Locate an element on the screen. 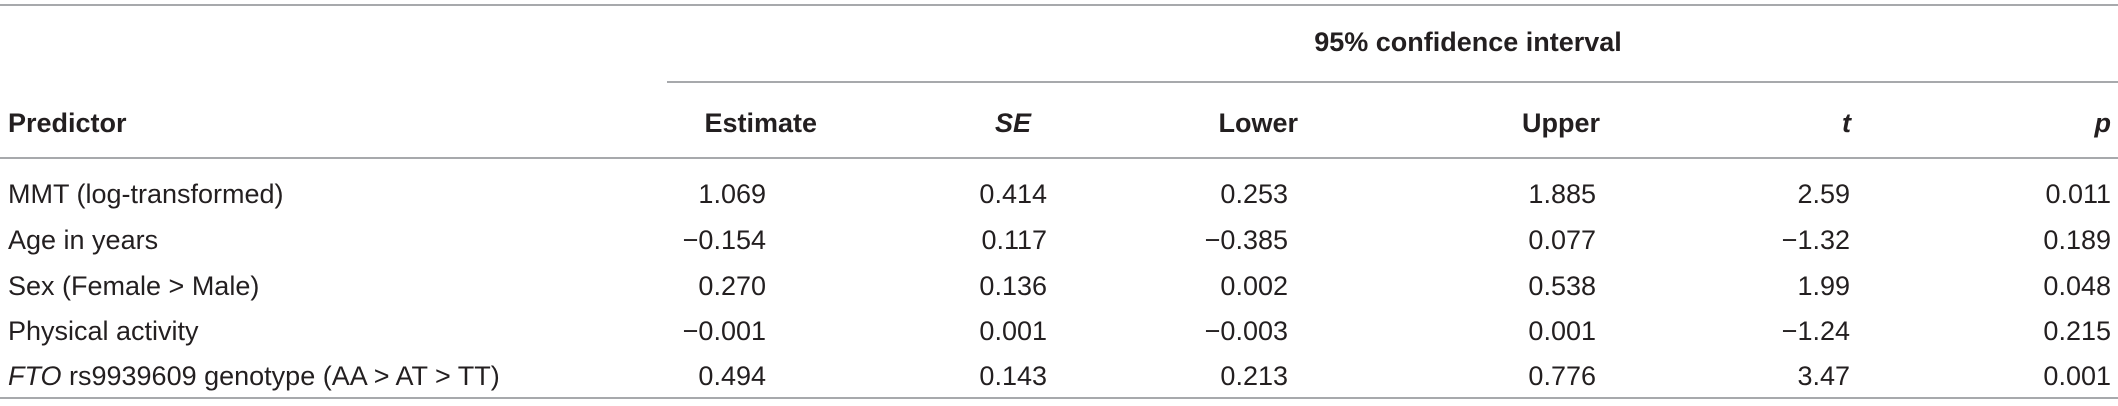 This screenshot has width=2118, height=406. row-upper: 0.077 is located at coordinates (1562, 240).